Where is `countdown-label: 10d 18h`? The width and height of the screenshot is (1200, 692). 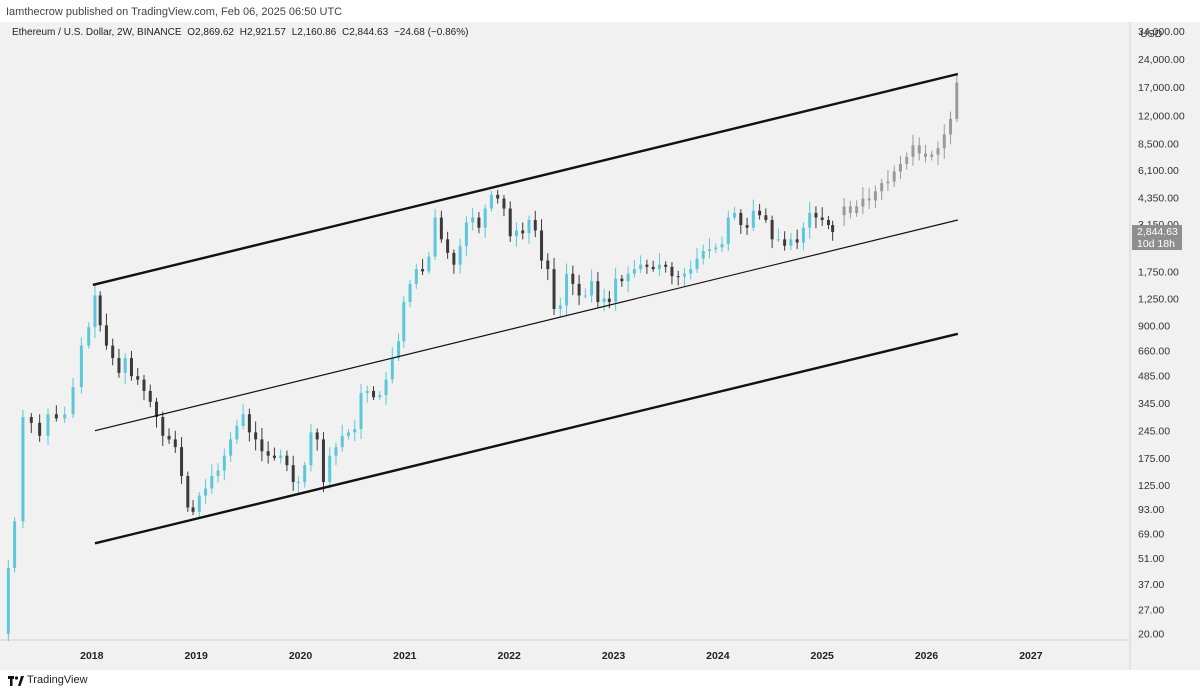
countdown-label: 10d 18h is located at coordinates (1156, 244).